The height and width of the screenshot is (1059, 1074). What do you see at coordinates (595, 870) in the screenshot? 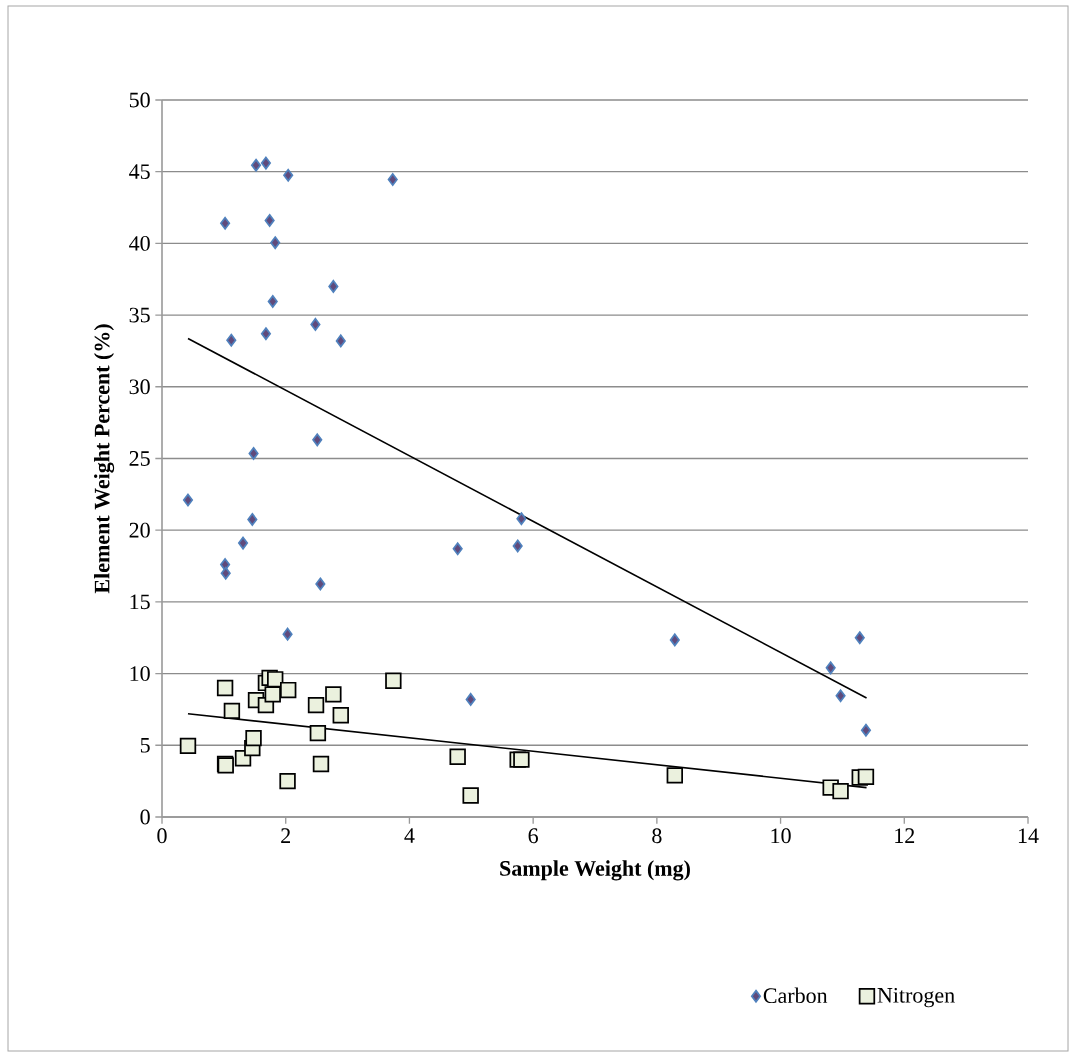
I see `x-axis-title: Sample Weight (mg)` at bounding box center [595, 870].